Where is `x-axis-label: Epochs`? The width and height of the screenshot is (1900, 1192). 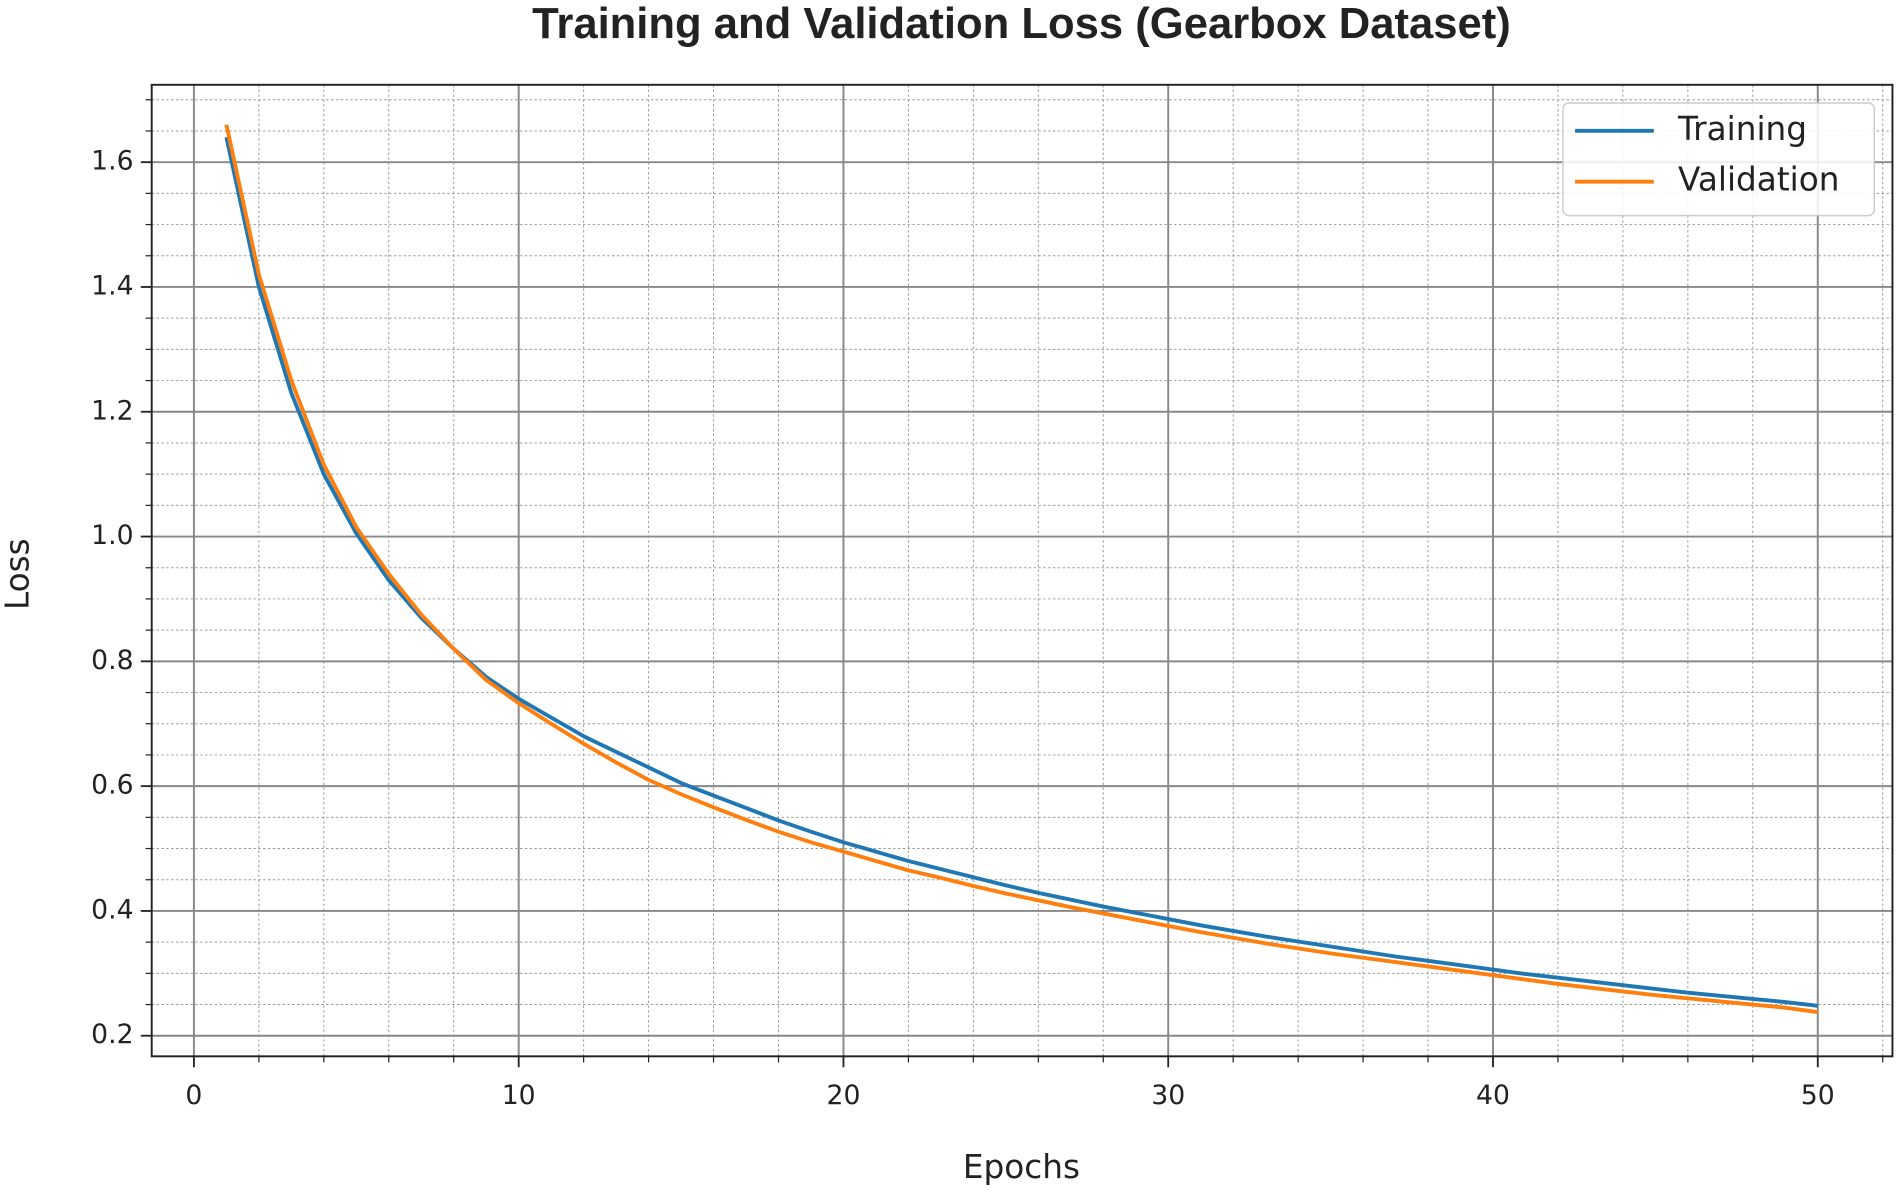 x-axis-label: Epochs is located at coordinates (1021, 1167).